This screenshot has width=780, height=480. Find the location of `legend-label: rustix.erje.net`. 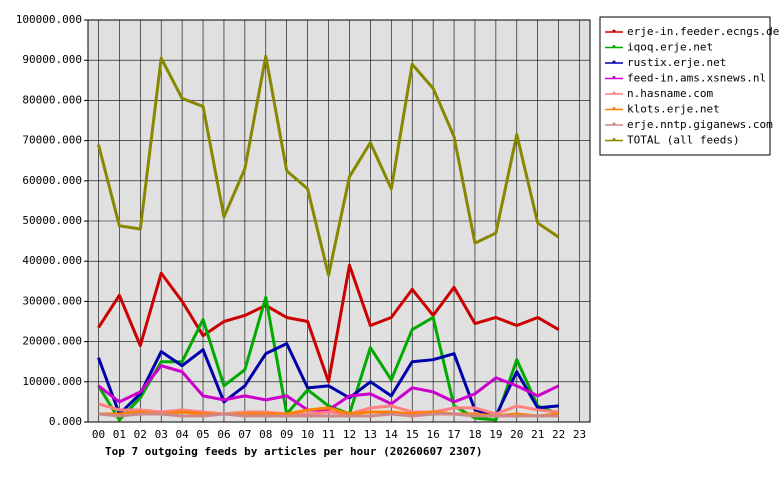

legend-label: rustix.erje.net is located at coordinates (676, 62).